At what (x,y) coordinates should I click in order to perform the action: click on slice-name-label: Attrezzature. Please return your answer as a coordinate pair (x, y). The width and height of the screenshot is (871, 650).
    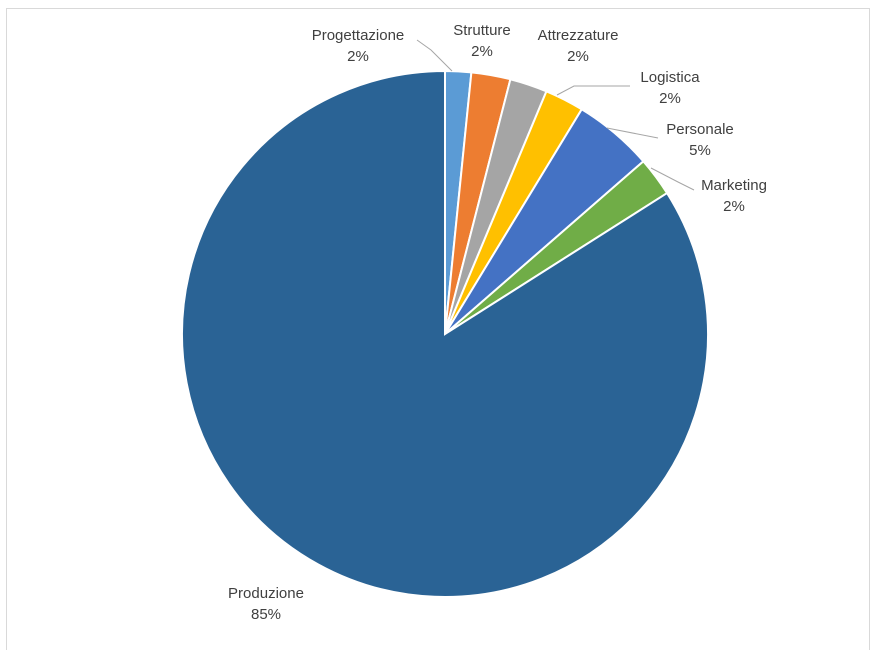
    Looking at the image, I should click on (578, 35).